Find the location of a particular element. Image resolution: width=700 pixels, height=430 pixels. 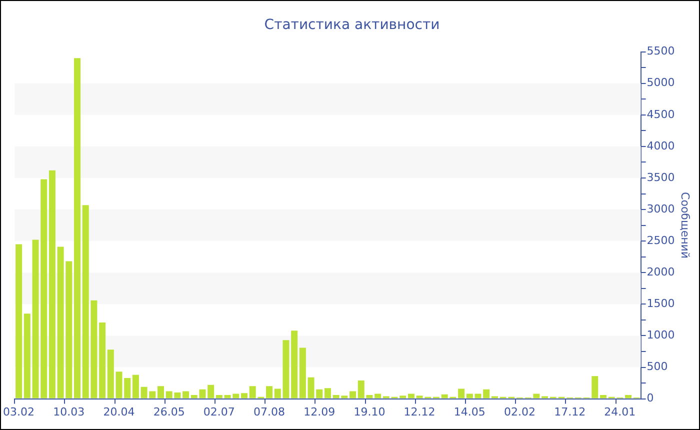

y-tick-label: 4500 is located at coordinates (660, 114).